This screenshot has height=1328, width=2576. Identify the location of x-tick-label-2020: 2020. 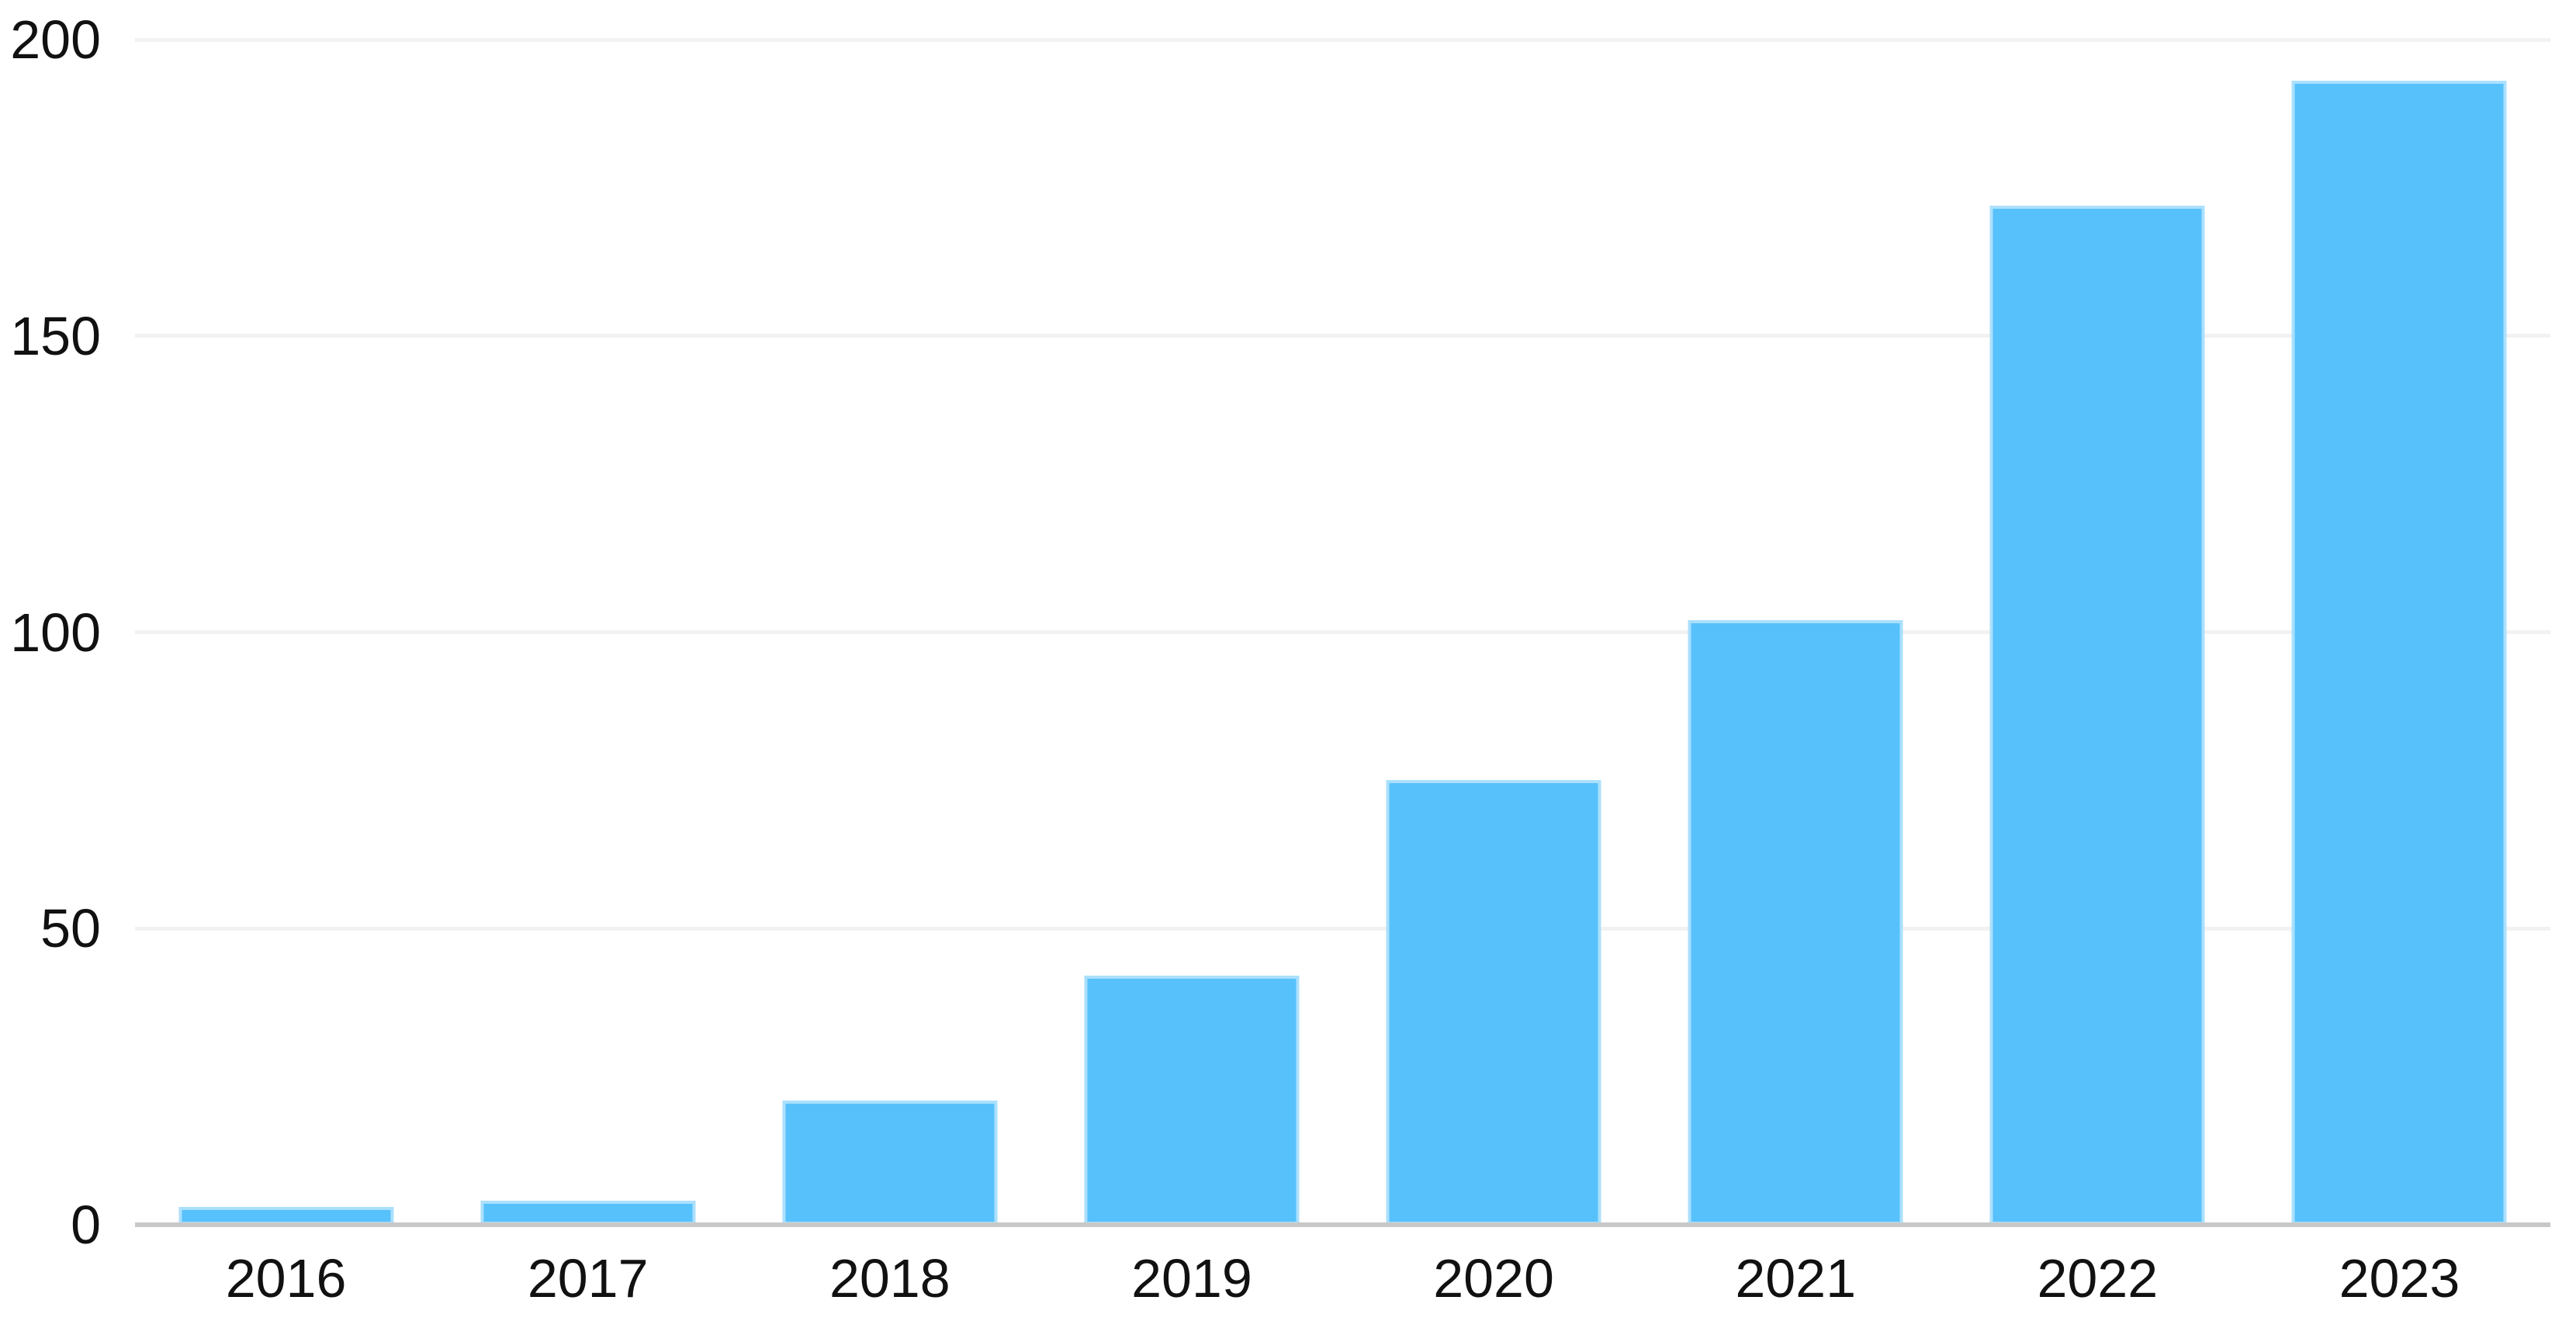
(1493, 1278).